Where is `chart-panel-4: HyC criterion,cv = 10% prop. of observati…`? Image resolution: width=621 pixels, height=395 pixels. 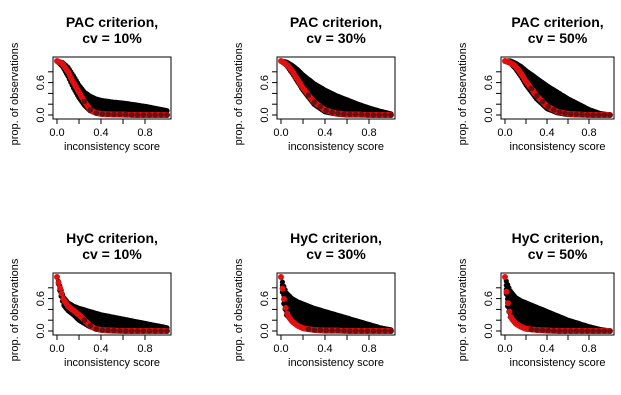
chart-panel-4: HyC criterion,cv = 10% prop. of observati… is located at coordinates (90, 299).